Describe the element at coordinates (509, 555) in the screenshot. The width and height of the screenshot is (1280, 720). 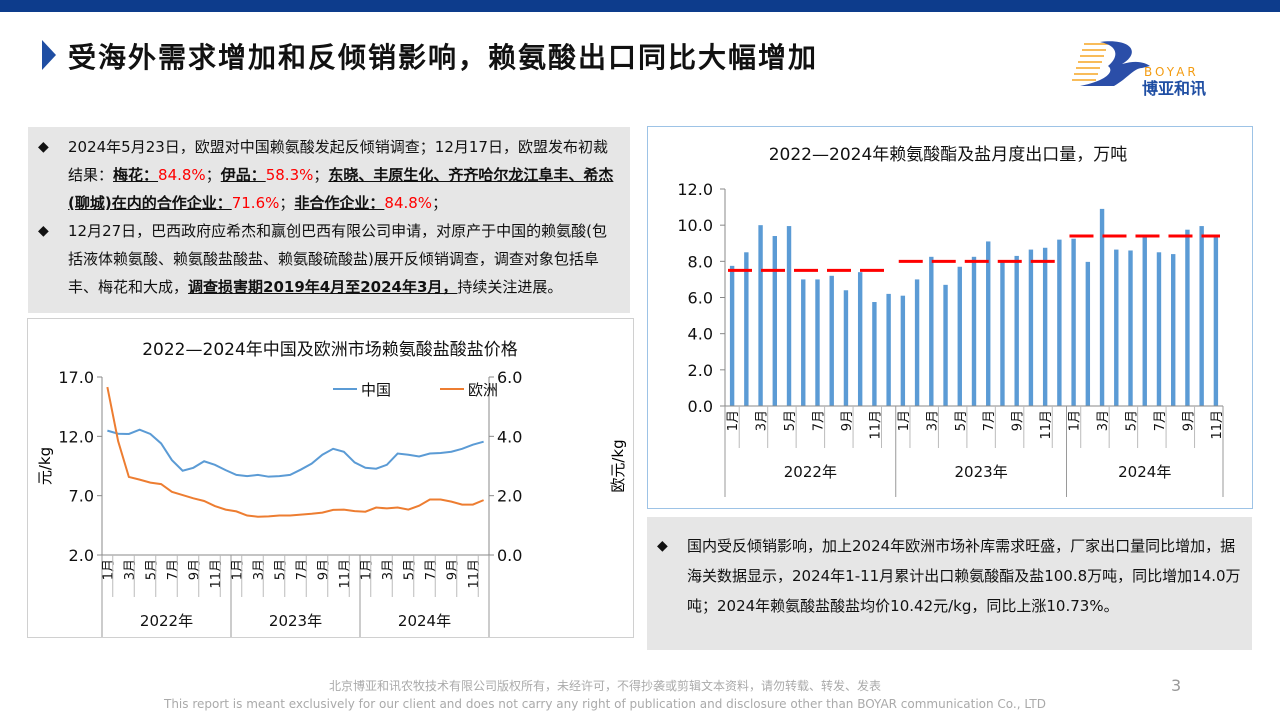
I see `y2-tick-label: 0.0` at that location.